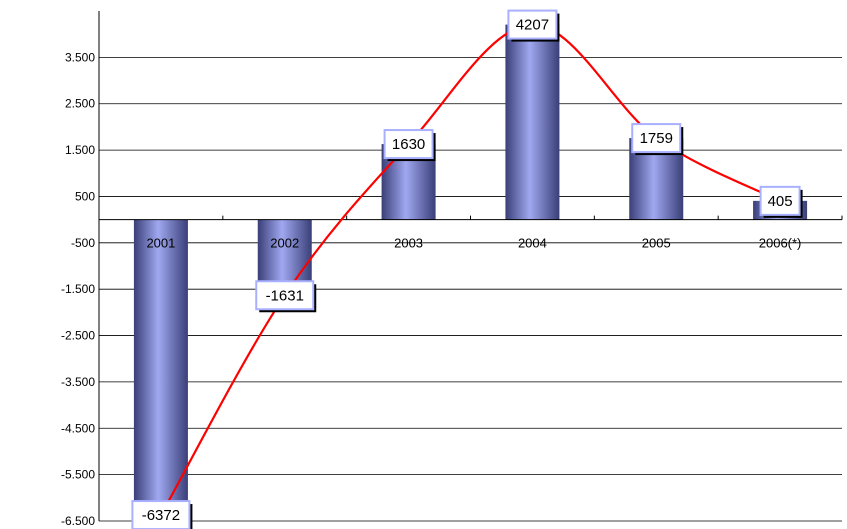 The height and width of the screenshot is (529, 847). I want to click on y-tick-label: 3.500, so click(80, 57).